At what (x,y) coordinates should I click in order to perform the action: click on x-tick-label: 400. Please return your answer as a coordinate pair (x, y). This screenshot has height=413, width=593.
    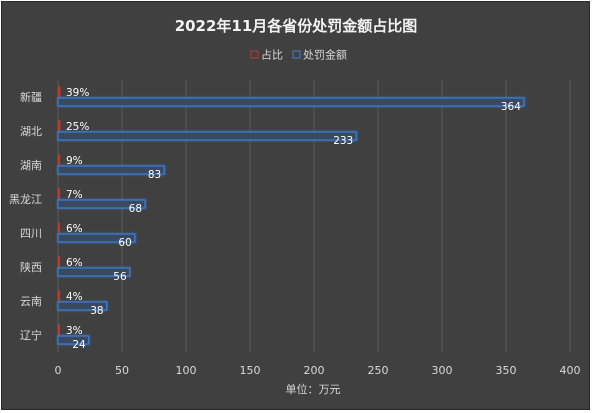
    Looking at the image, I should click on (570, 370).